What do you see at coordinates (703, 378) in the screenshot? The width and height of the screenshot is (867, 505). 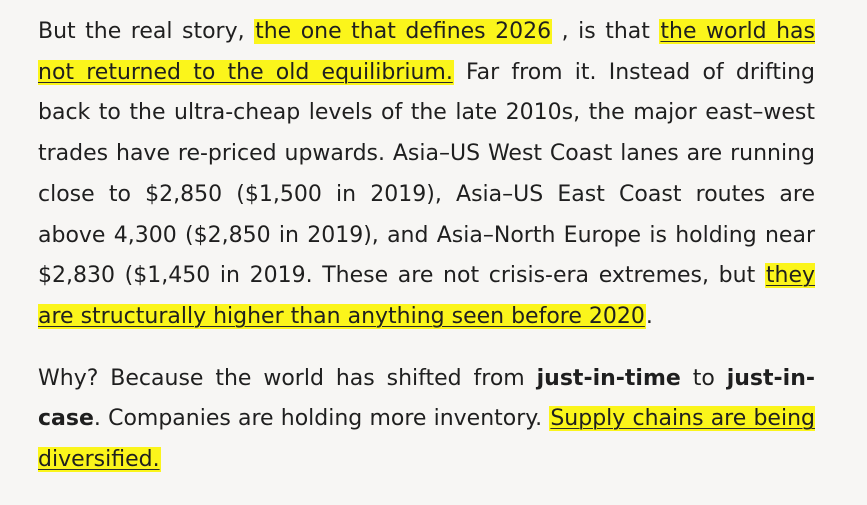 I see `text-run: to` at bounding box center [703, 378].